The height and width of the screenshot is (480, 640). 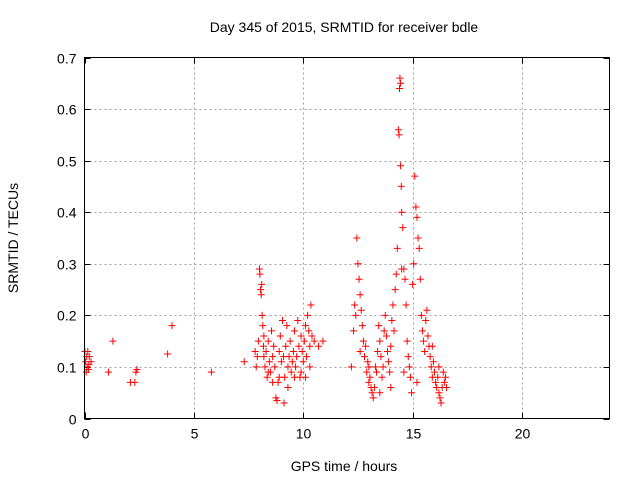 I want to click on y-tick-label: 0.4, so click(x=67, y=213).